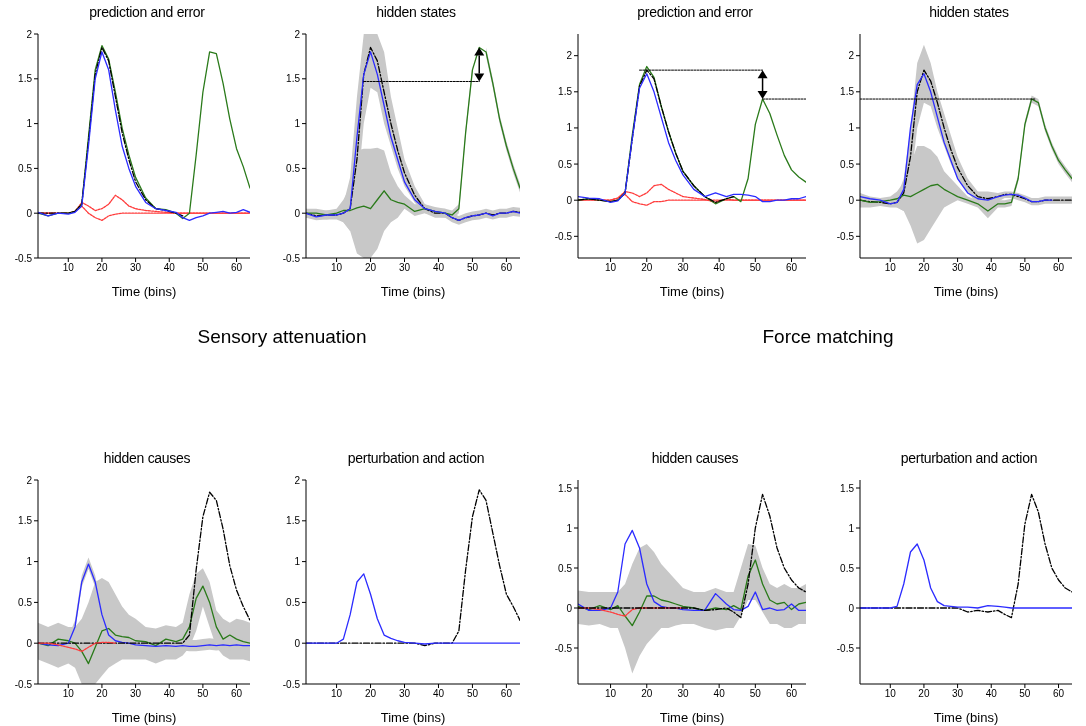 The height and width of the screenshot is (726, 1086). I want to click on text: Sensory attenuation, so click(282, 337).